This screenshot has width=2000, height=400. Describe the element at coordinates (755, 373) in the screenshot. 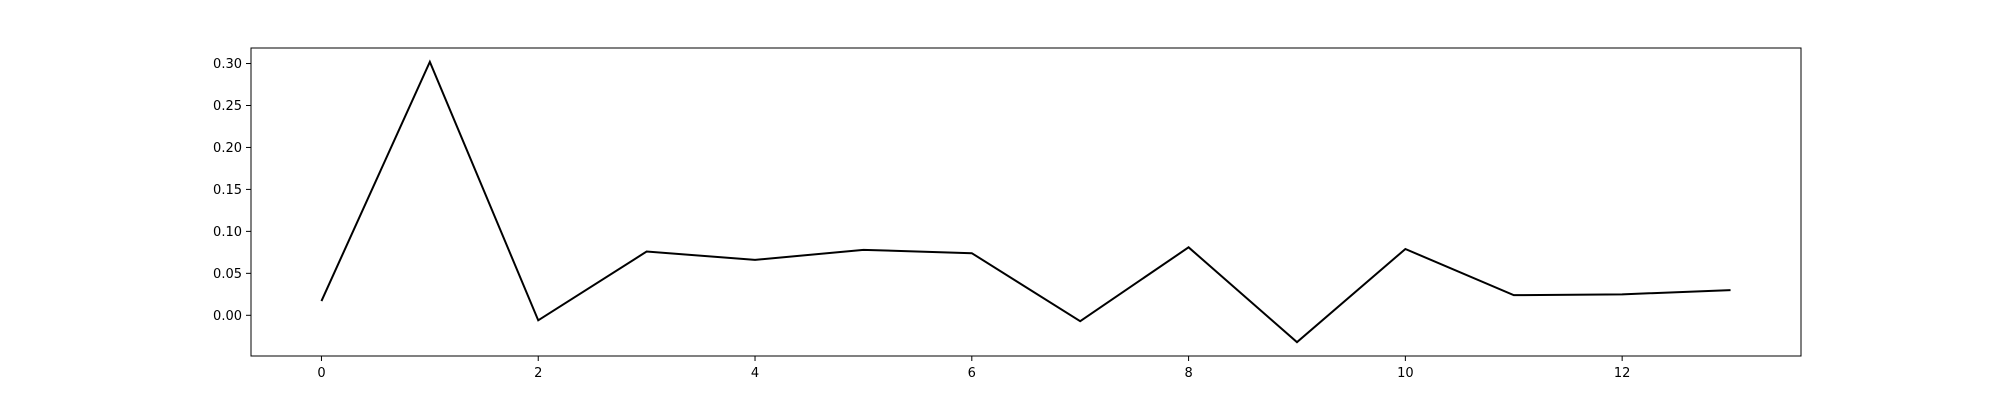

I see `x-tick-label: 4` at that location.